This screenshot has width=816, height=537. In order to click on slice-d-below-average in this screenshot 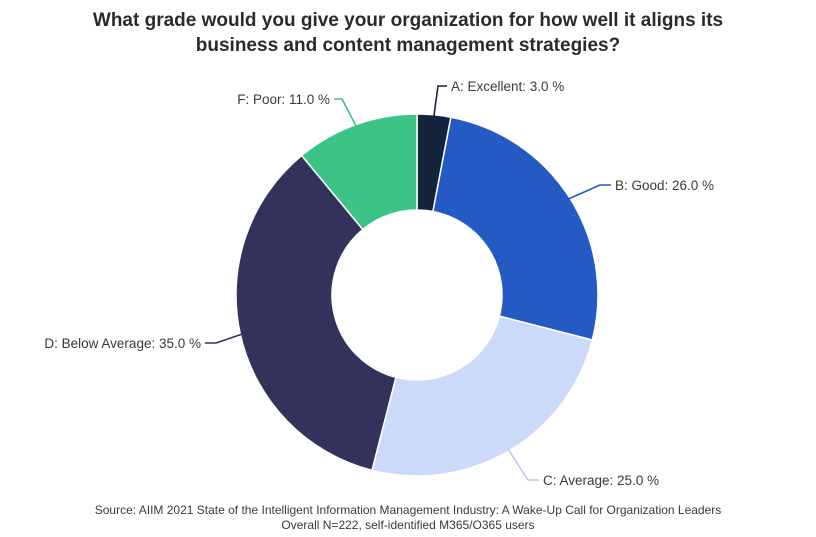, I will do `click(316, 313)`.